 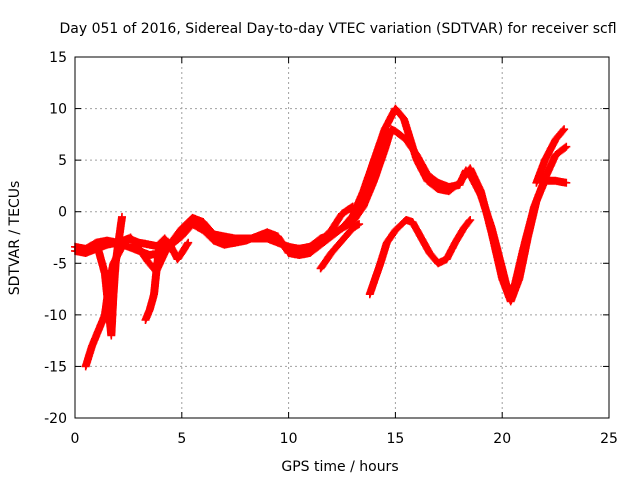 What do you see at coordinates (75, 439) in the screenshot?
I see `x-tick-label: 0` at bounding box center [75, 439].